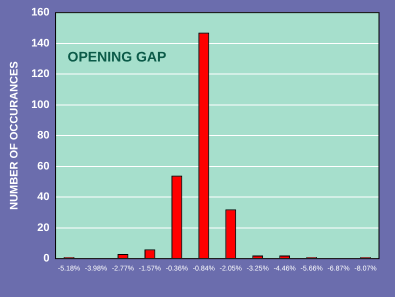 The width and height of the screenshot is (395, 297). What do you see at coordinates (14, 135) in the screenshot?
I see `y-axis-title: NUMBER OF OCCURANCES` at bounding box center [14, 135].